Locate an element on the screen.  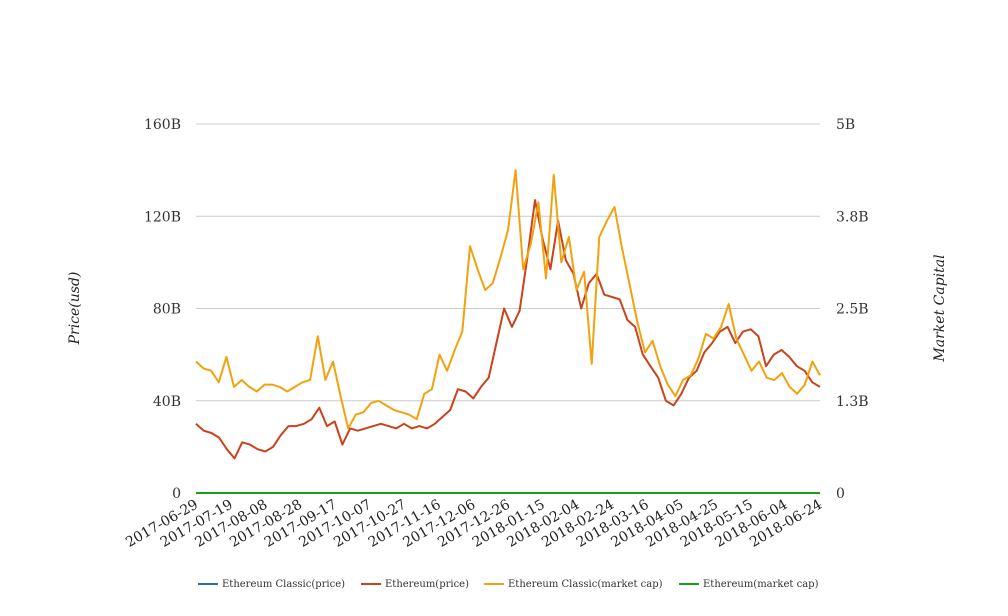
left-y-tick-label: 80B is located at coordinates (167, 310).